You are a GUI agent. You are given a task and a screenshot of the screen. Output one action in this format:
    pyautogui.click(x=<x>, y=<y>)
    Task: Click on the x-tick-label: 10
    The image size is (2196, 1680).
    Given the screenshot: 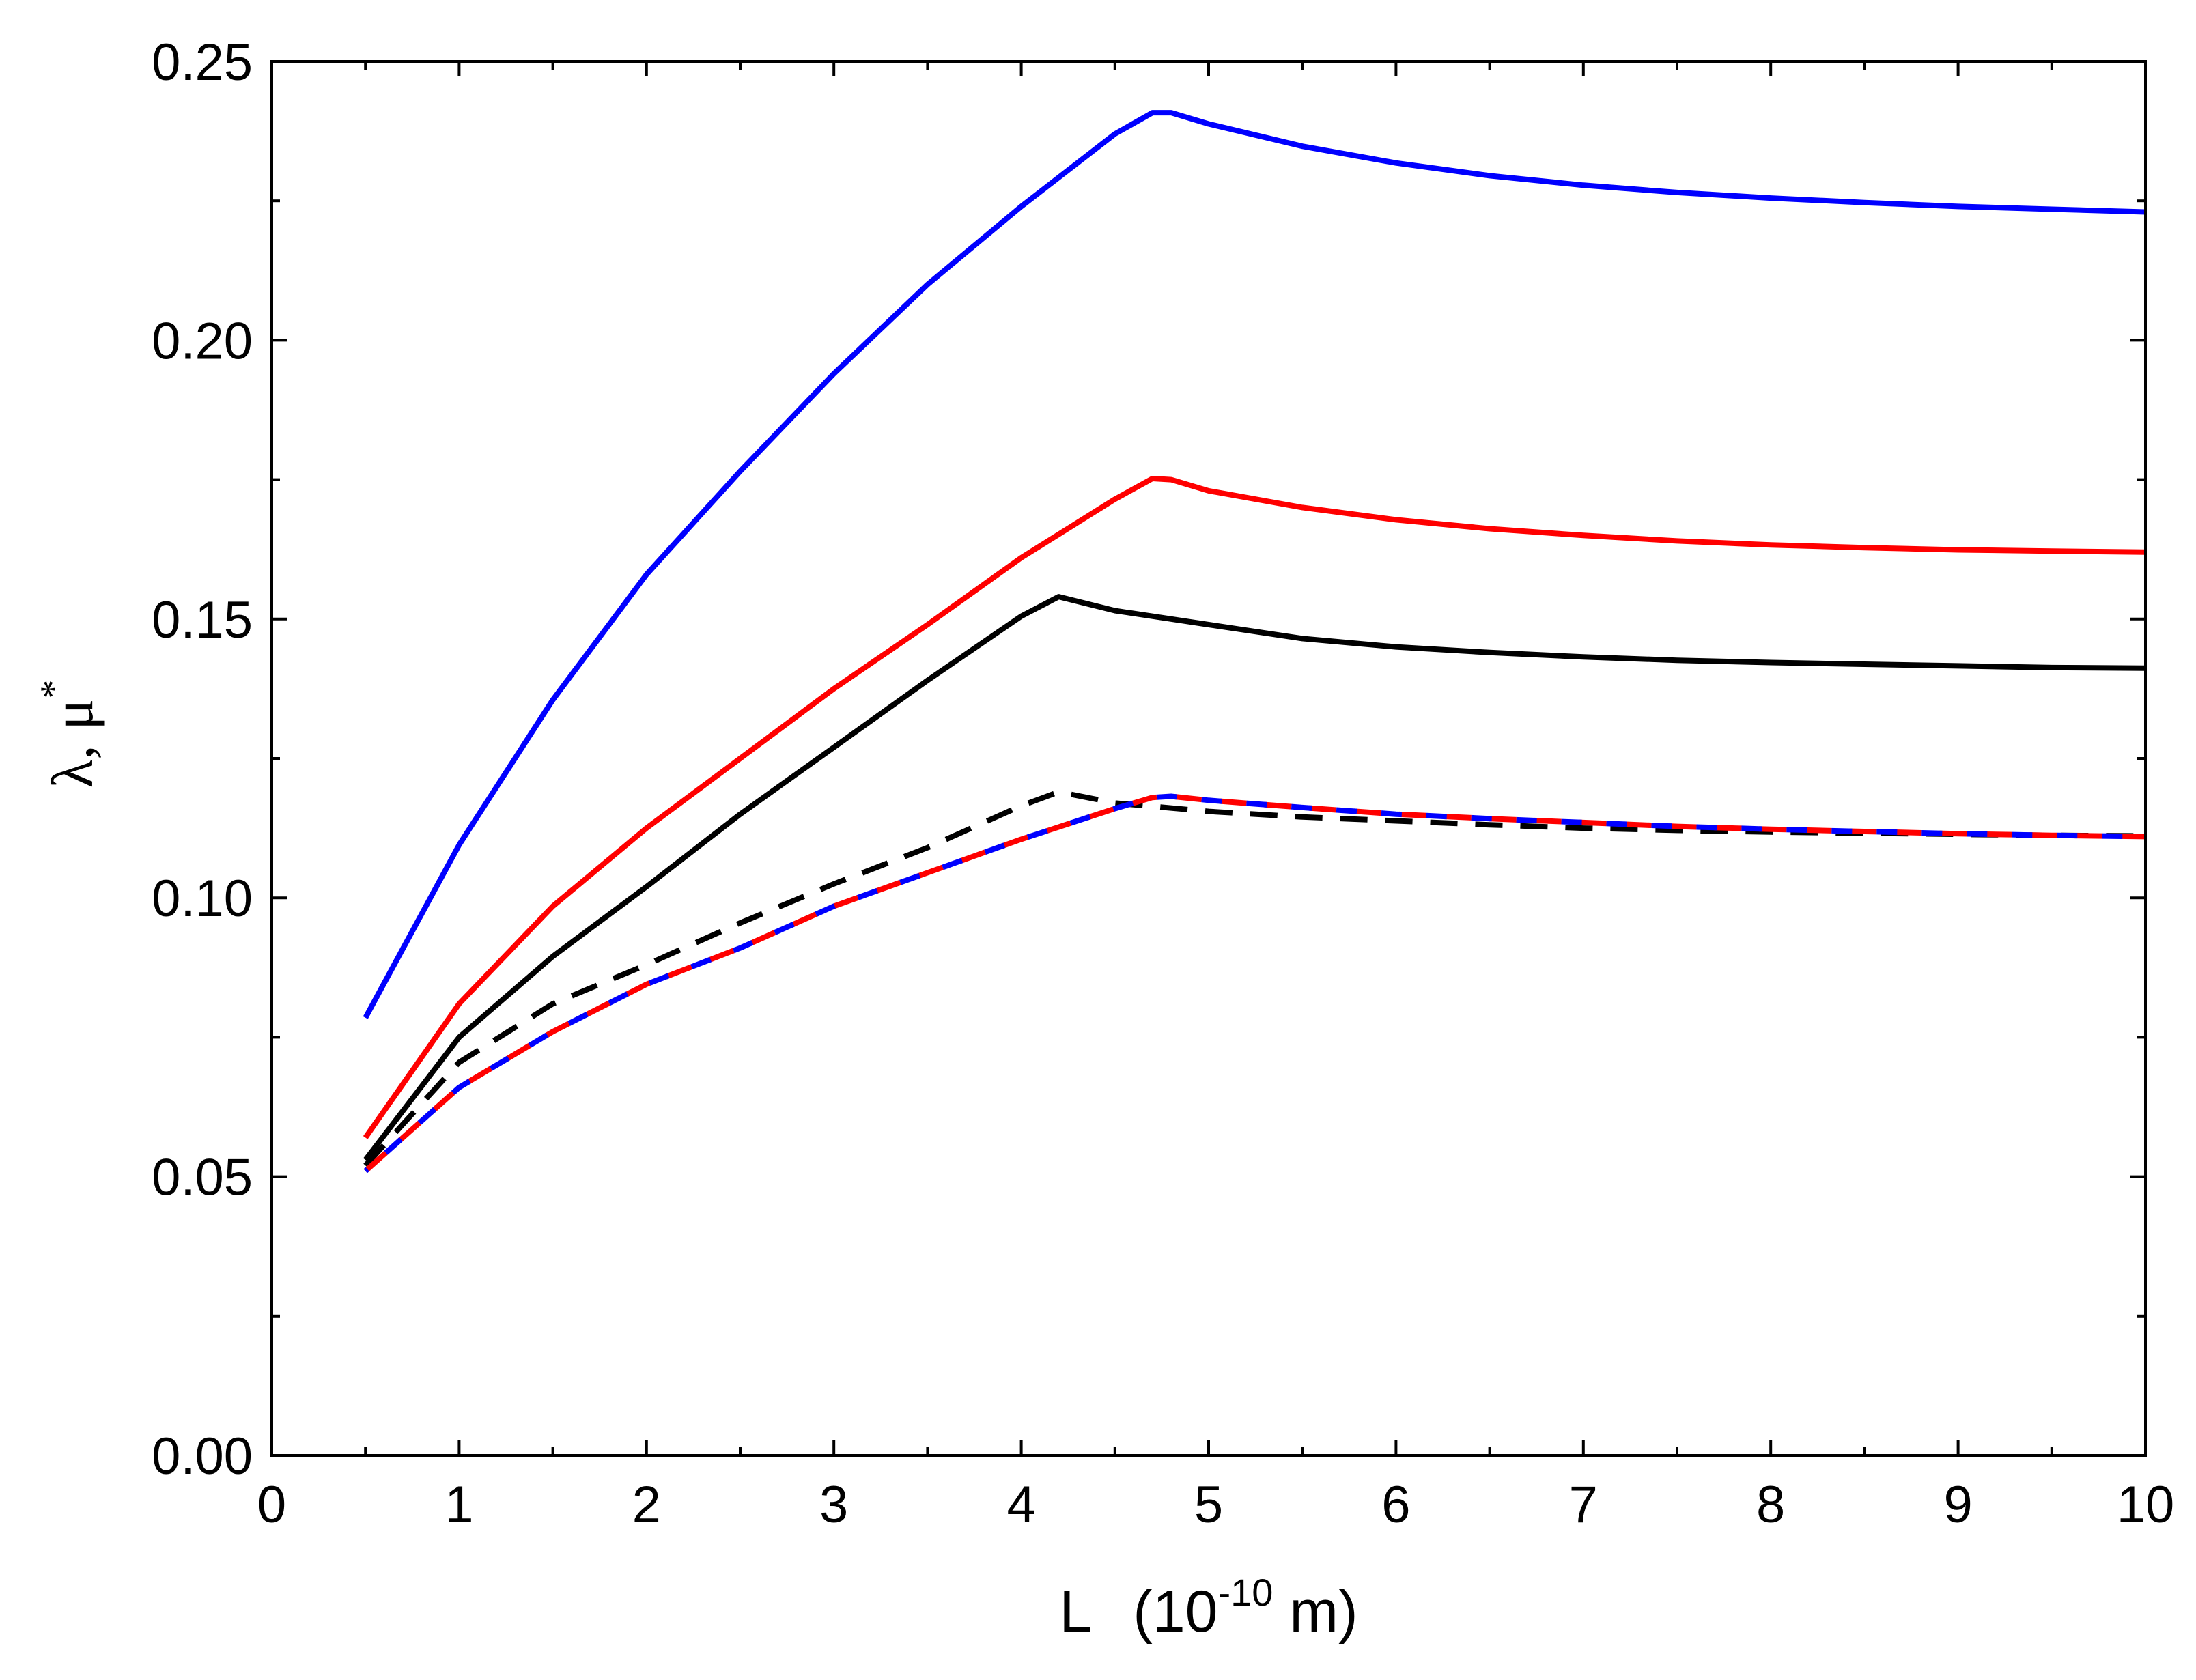 What is the action you would take?
    pyautogui.click(x=2146, y=1505)
    